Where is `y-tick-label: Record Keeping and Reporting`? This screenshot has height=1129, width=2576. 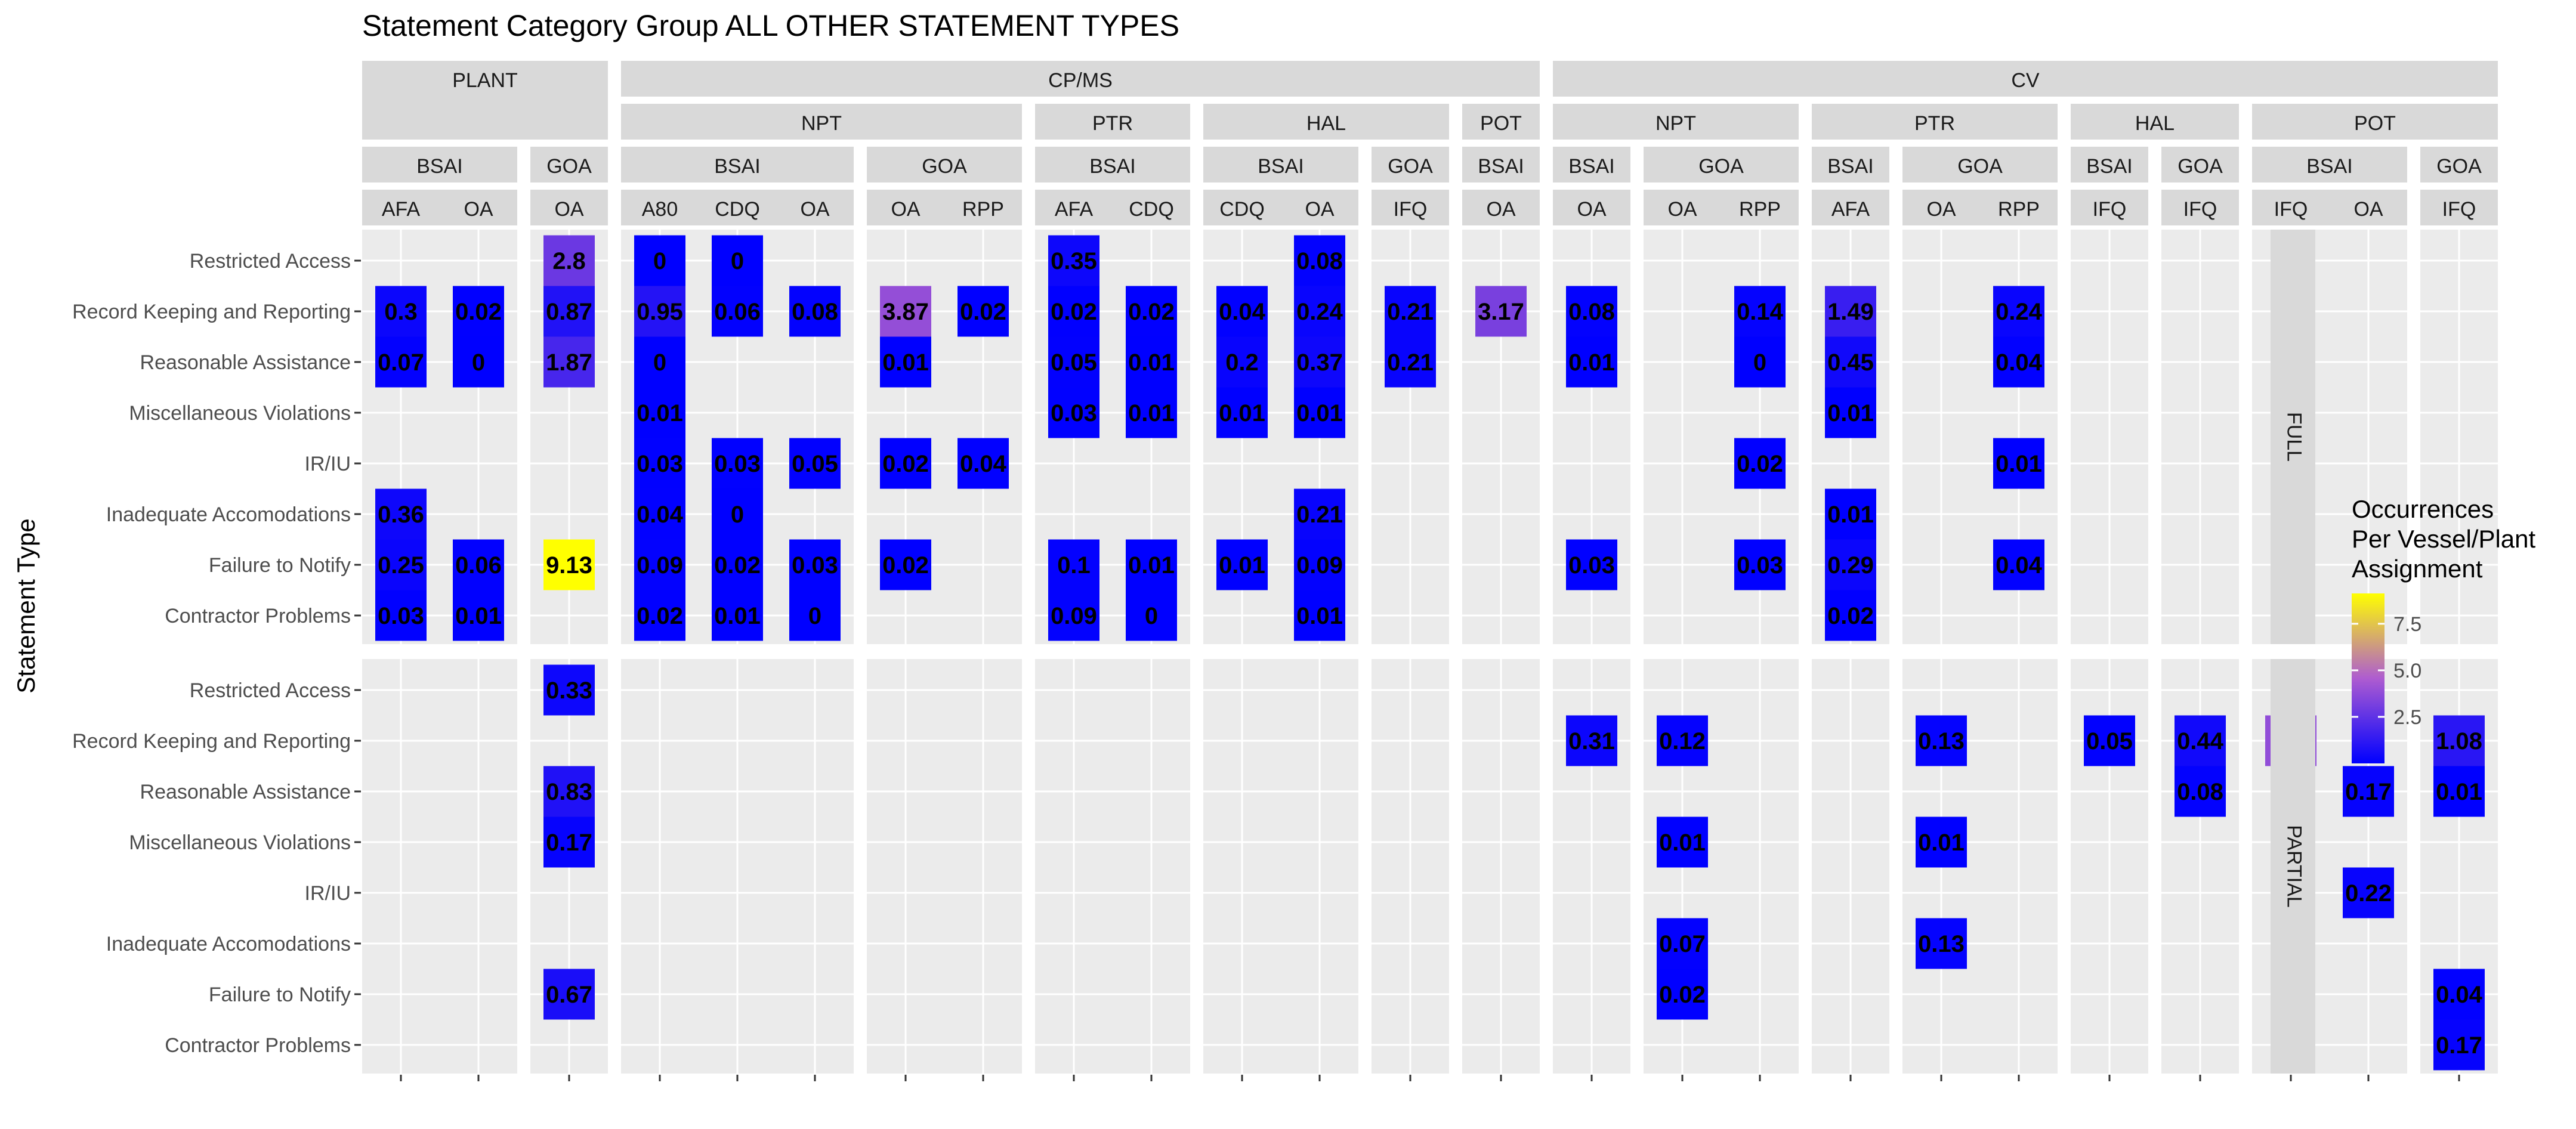 y-tick-label: Record Keeping and Reporting is located at coordinates (211, 312).